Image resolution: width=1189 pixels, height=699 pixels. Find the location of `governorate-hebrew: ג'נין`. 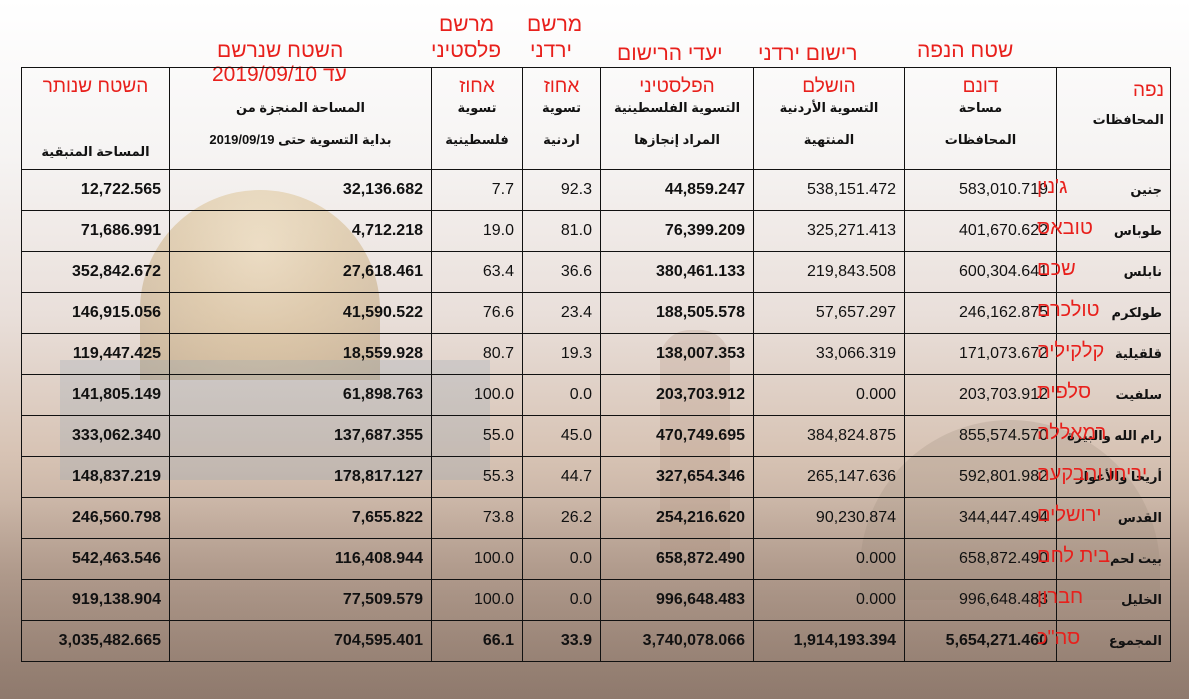

governorate-hebrew: ג'נין is located at coordinates (1052, 187).